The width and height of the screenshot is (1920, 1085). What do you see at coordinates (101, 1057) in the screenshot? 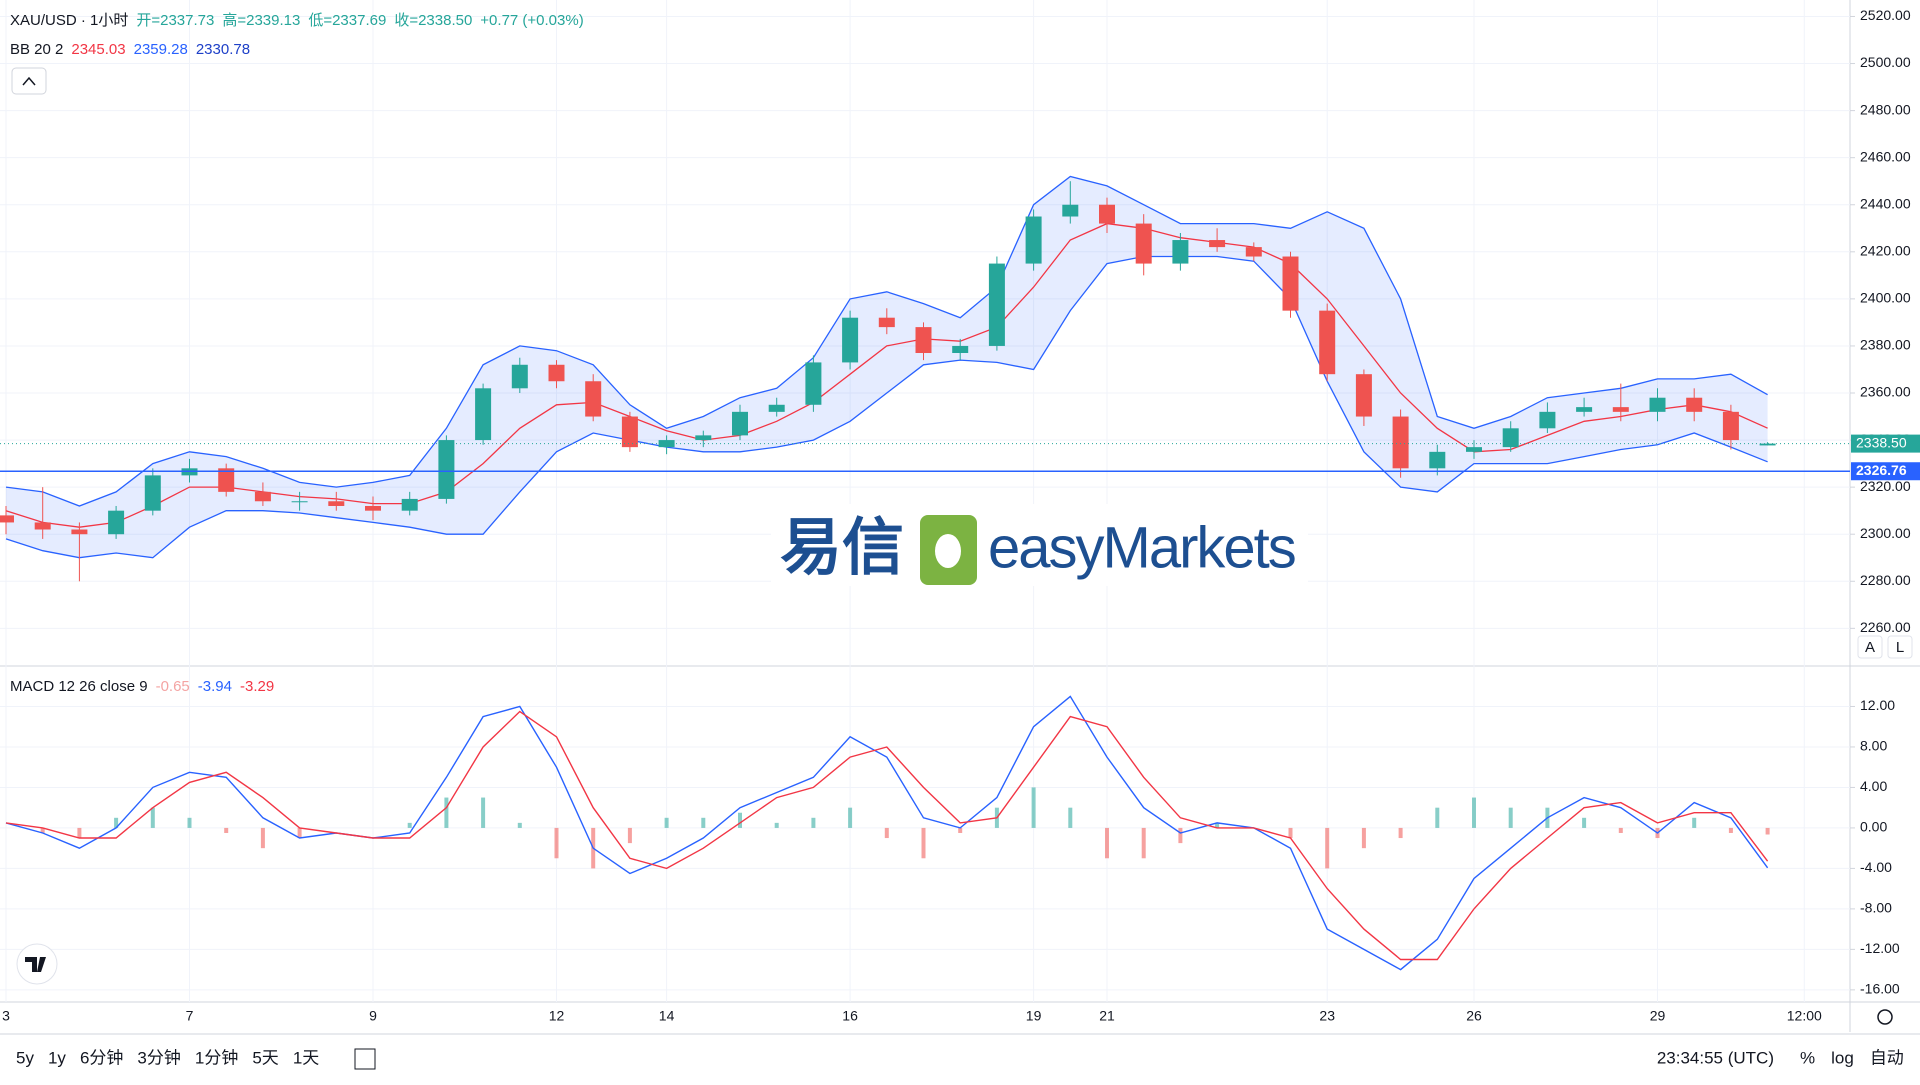
I see `range-button: 6分钟` at bounding box center [101, 1057].